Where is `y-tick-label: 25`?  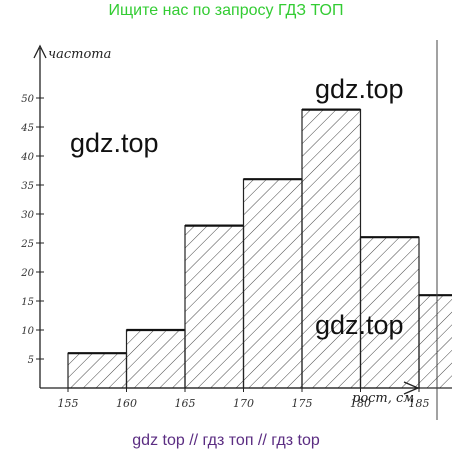 y-tick-label: 25 is located at coordinates (27, 244).